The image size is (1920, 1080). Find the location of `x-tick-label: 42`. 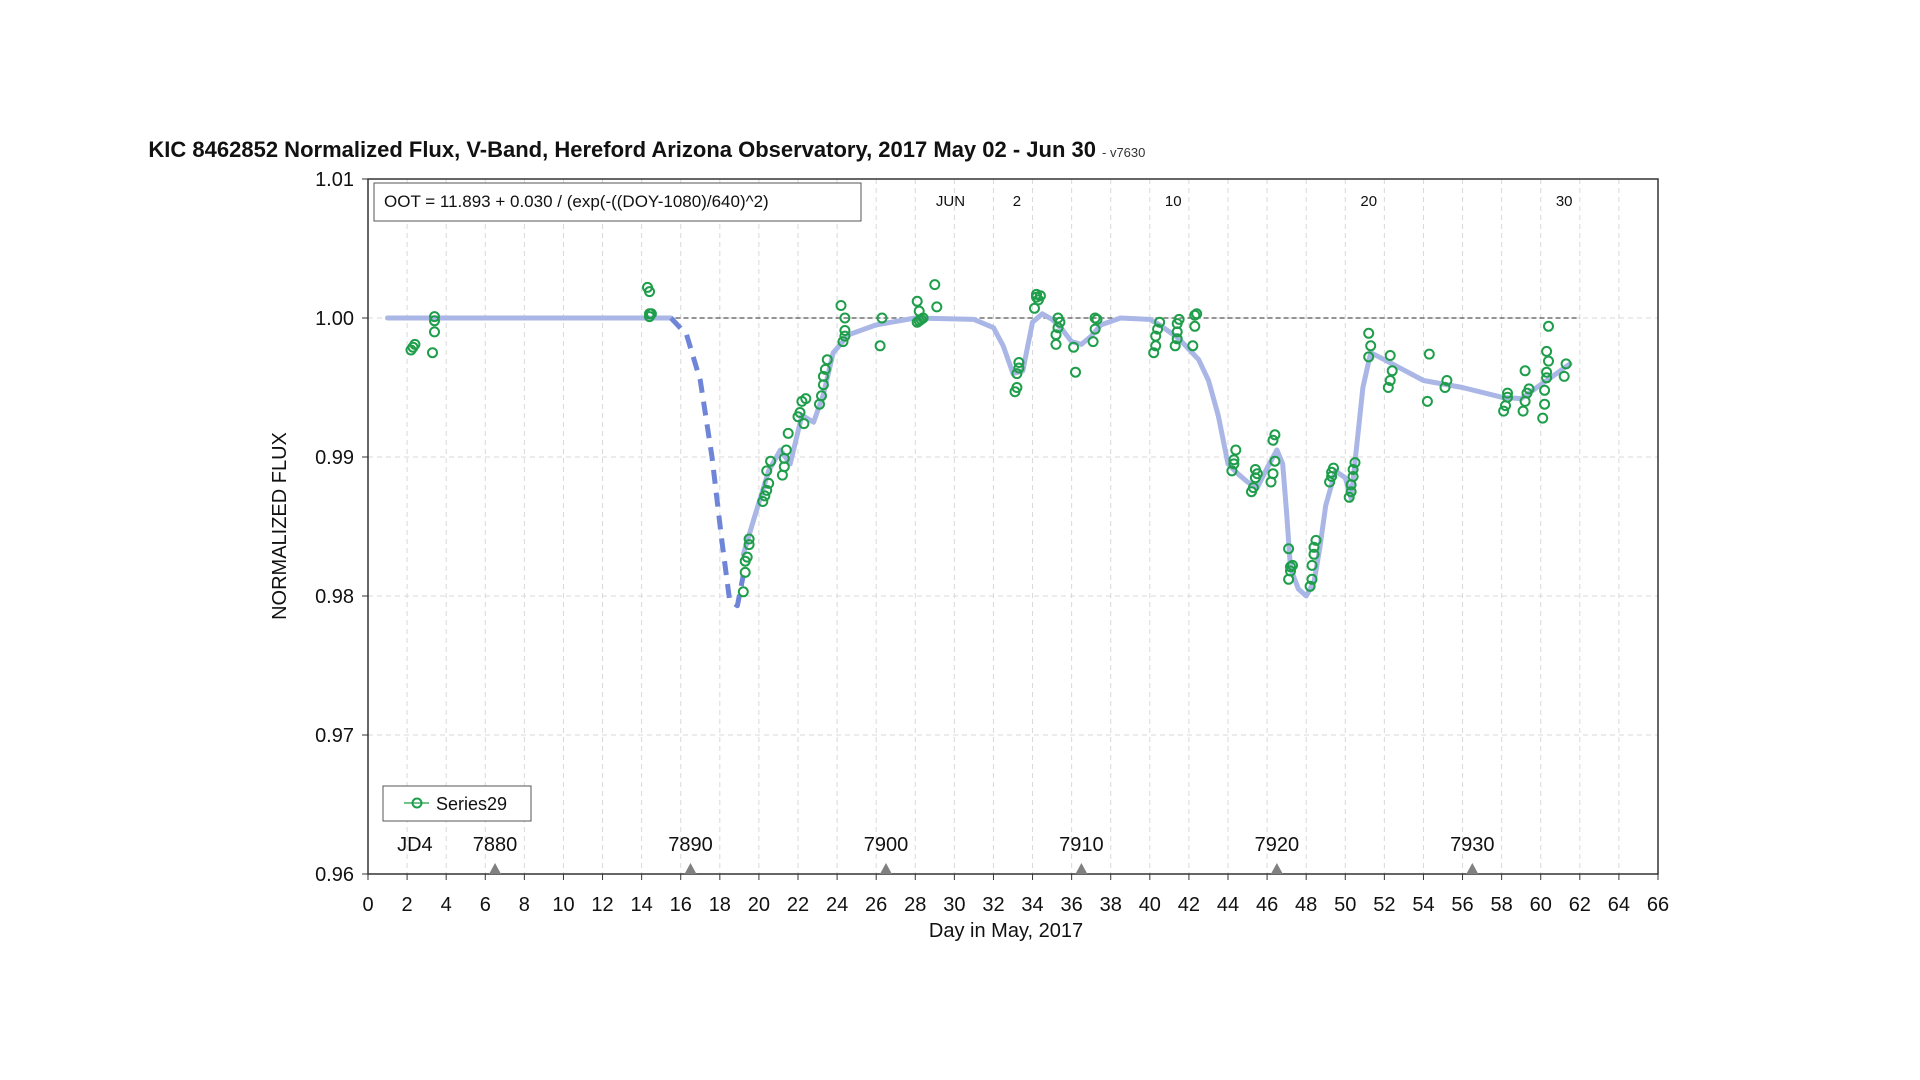

x-tick-label: 42 is located at coordinates (1189, 905).